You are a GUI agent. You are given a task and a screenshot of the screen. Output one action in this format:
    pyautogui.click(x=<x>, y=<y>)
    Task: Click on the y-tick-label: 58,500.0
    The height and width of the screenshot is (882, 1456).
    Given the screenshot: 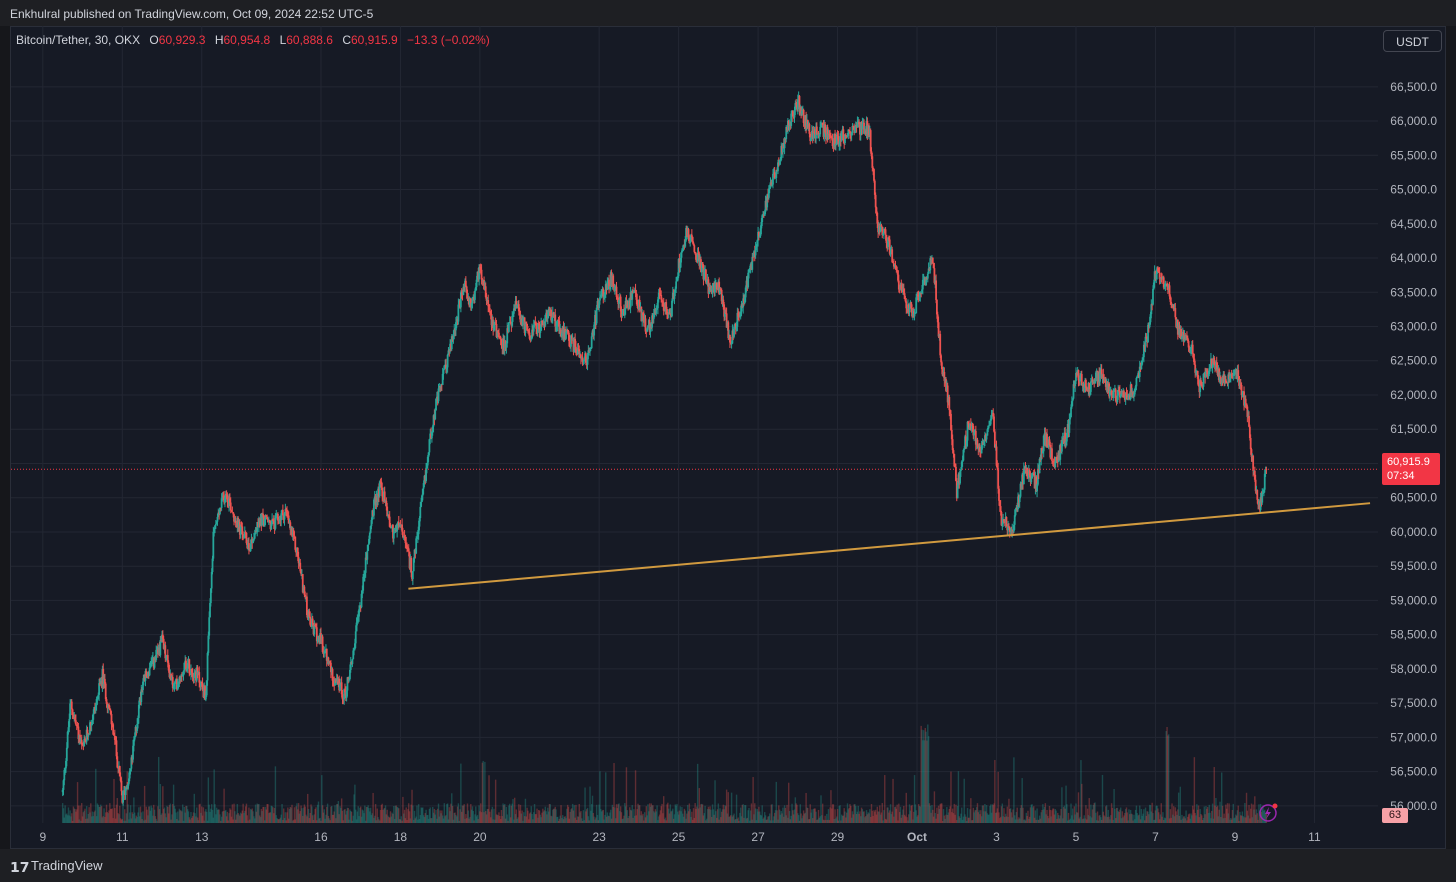 What is the action you would take?
    pyautogui.click(x=1413, y=635)
    